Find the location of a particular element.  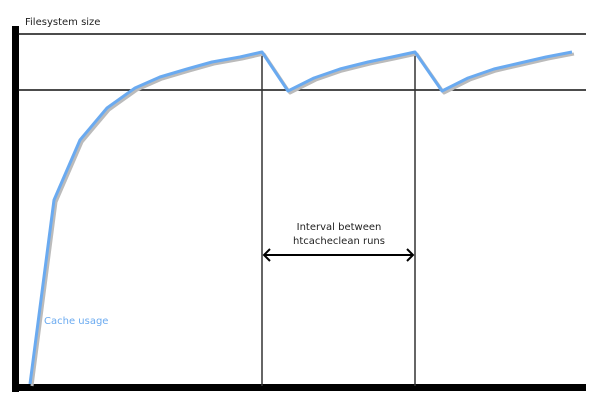

interval-label-line2: htcacheclean runs is located at coordinates (339, 241).